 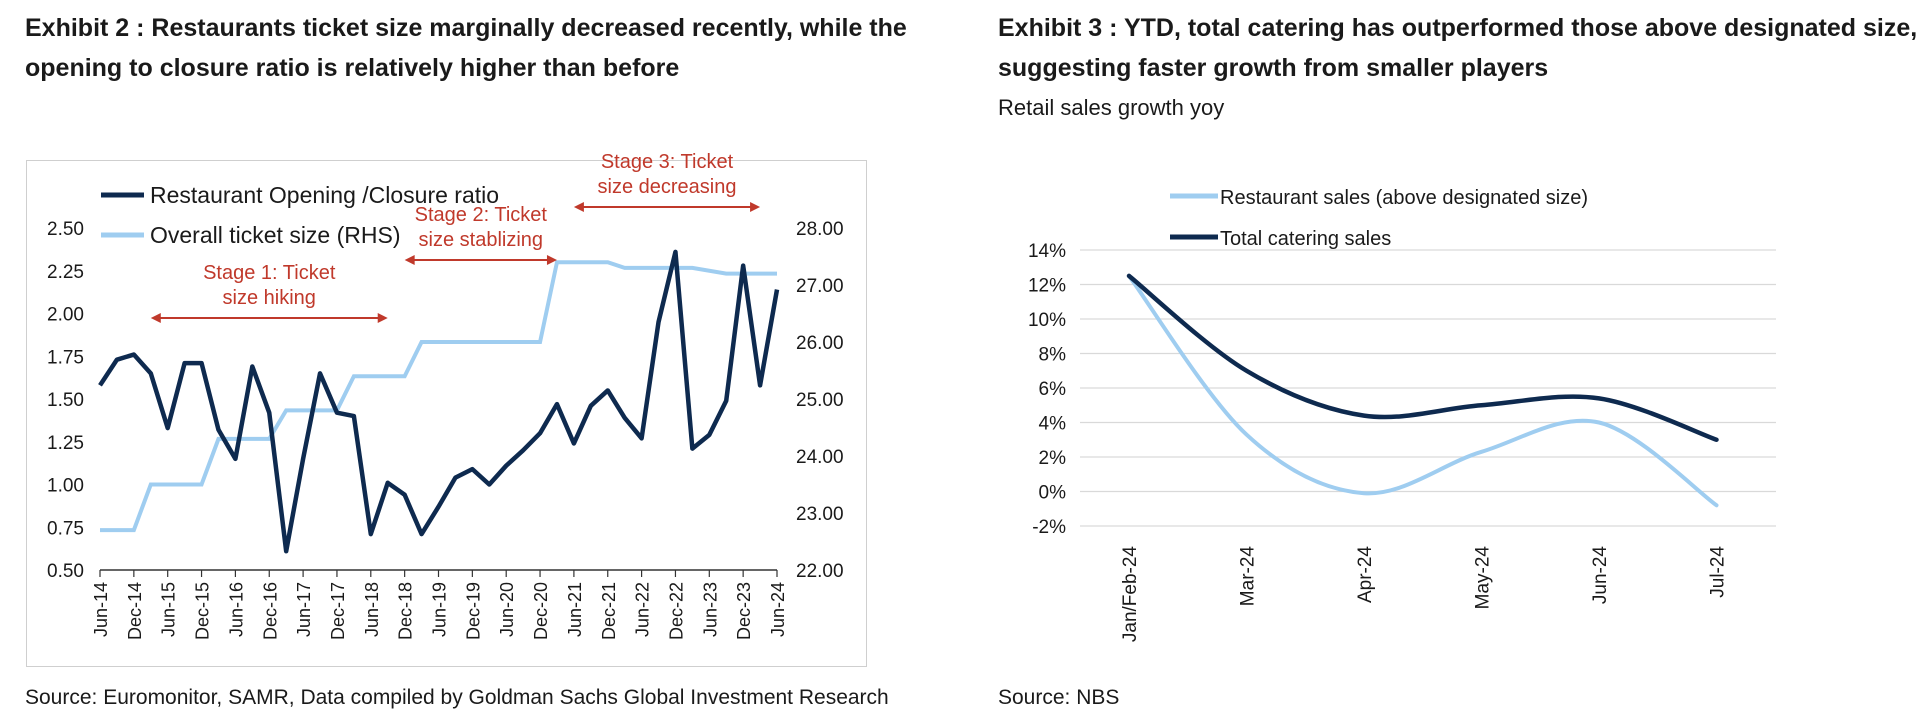 What do you see at coordinates (820, 343) in the screenshot?
I see `right-y-tick-label: 26.00` at bounding box center [820, 343].